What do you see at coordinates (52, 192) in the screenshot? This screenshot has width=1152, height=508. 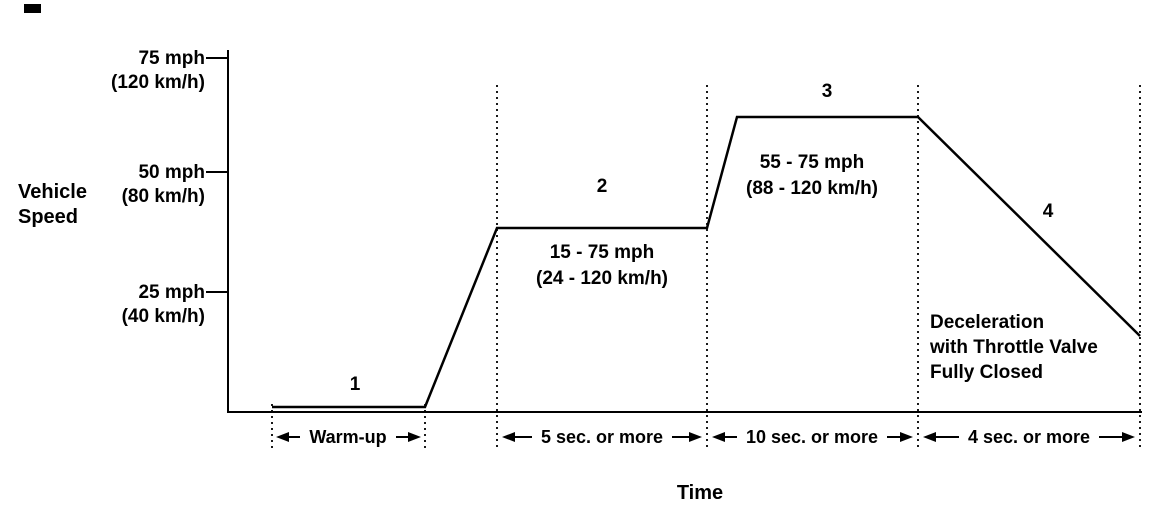 I see `y-axis-title-line1: Vehicle` at bounding box center [52, 192].